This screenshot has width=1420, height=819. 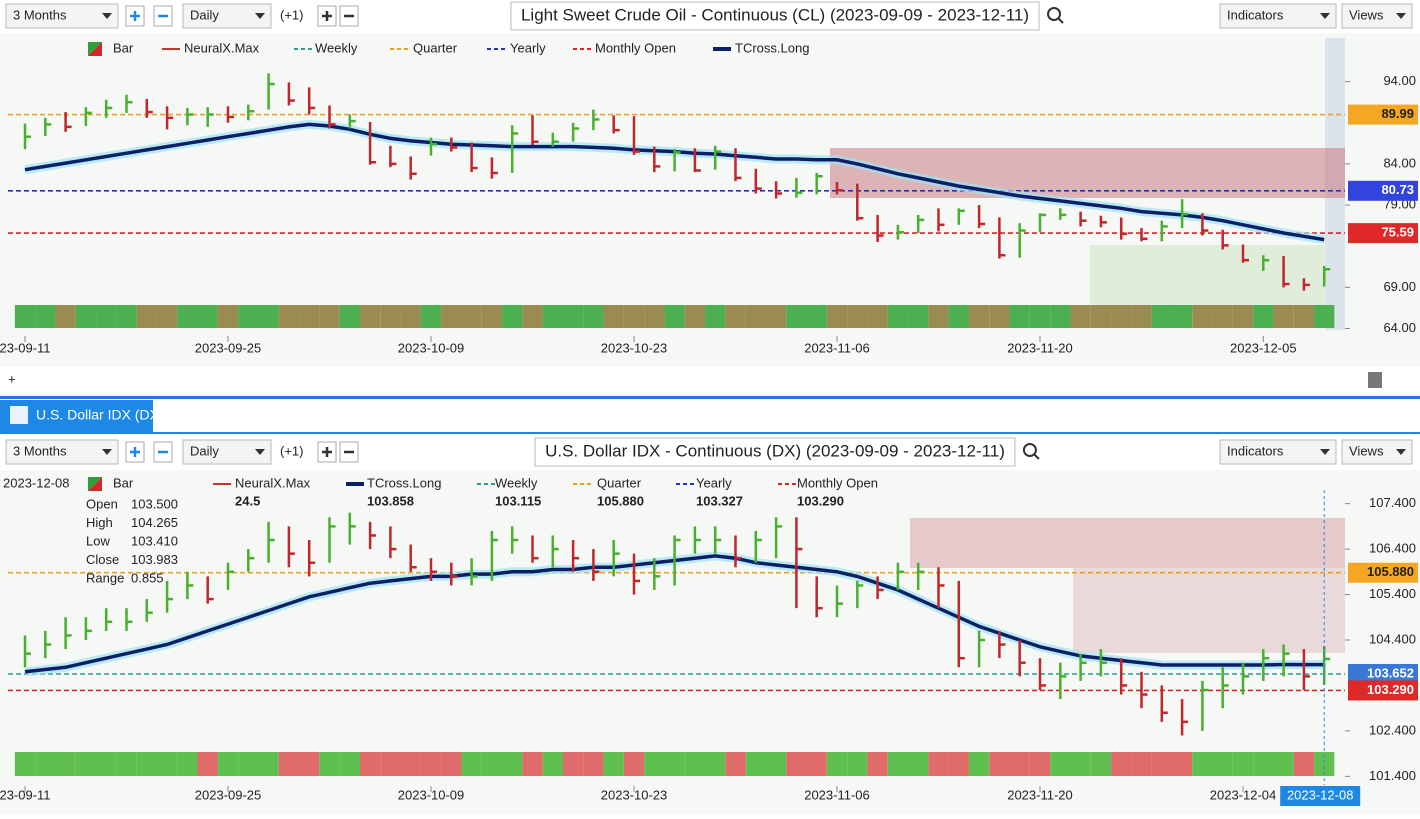 What do you see at coordinates (1383, 690) in the screenshot?
I see `price-label-box` at bounding box center [1383, 690].